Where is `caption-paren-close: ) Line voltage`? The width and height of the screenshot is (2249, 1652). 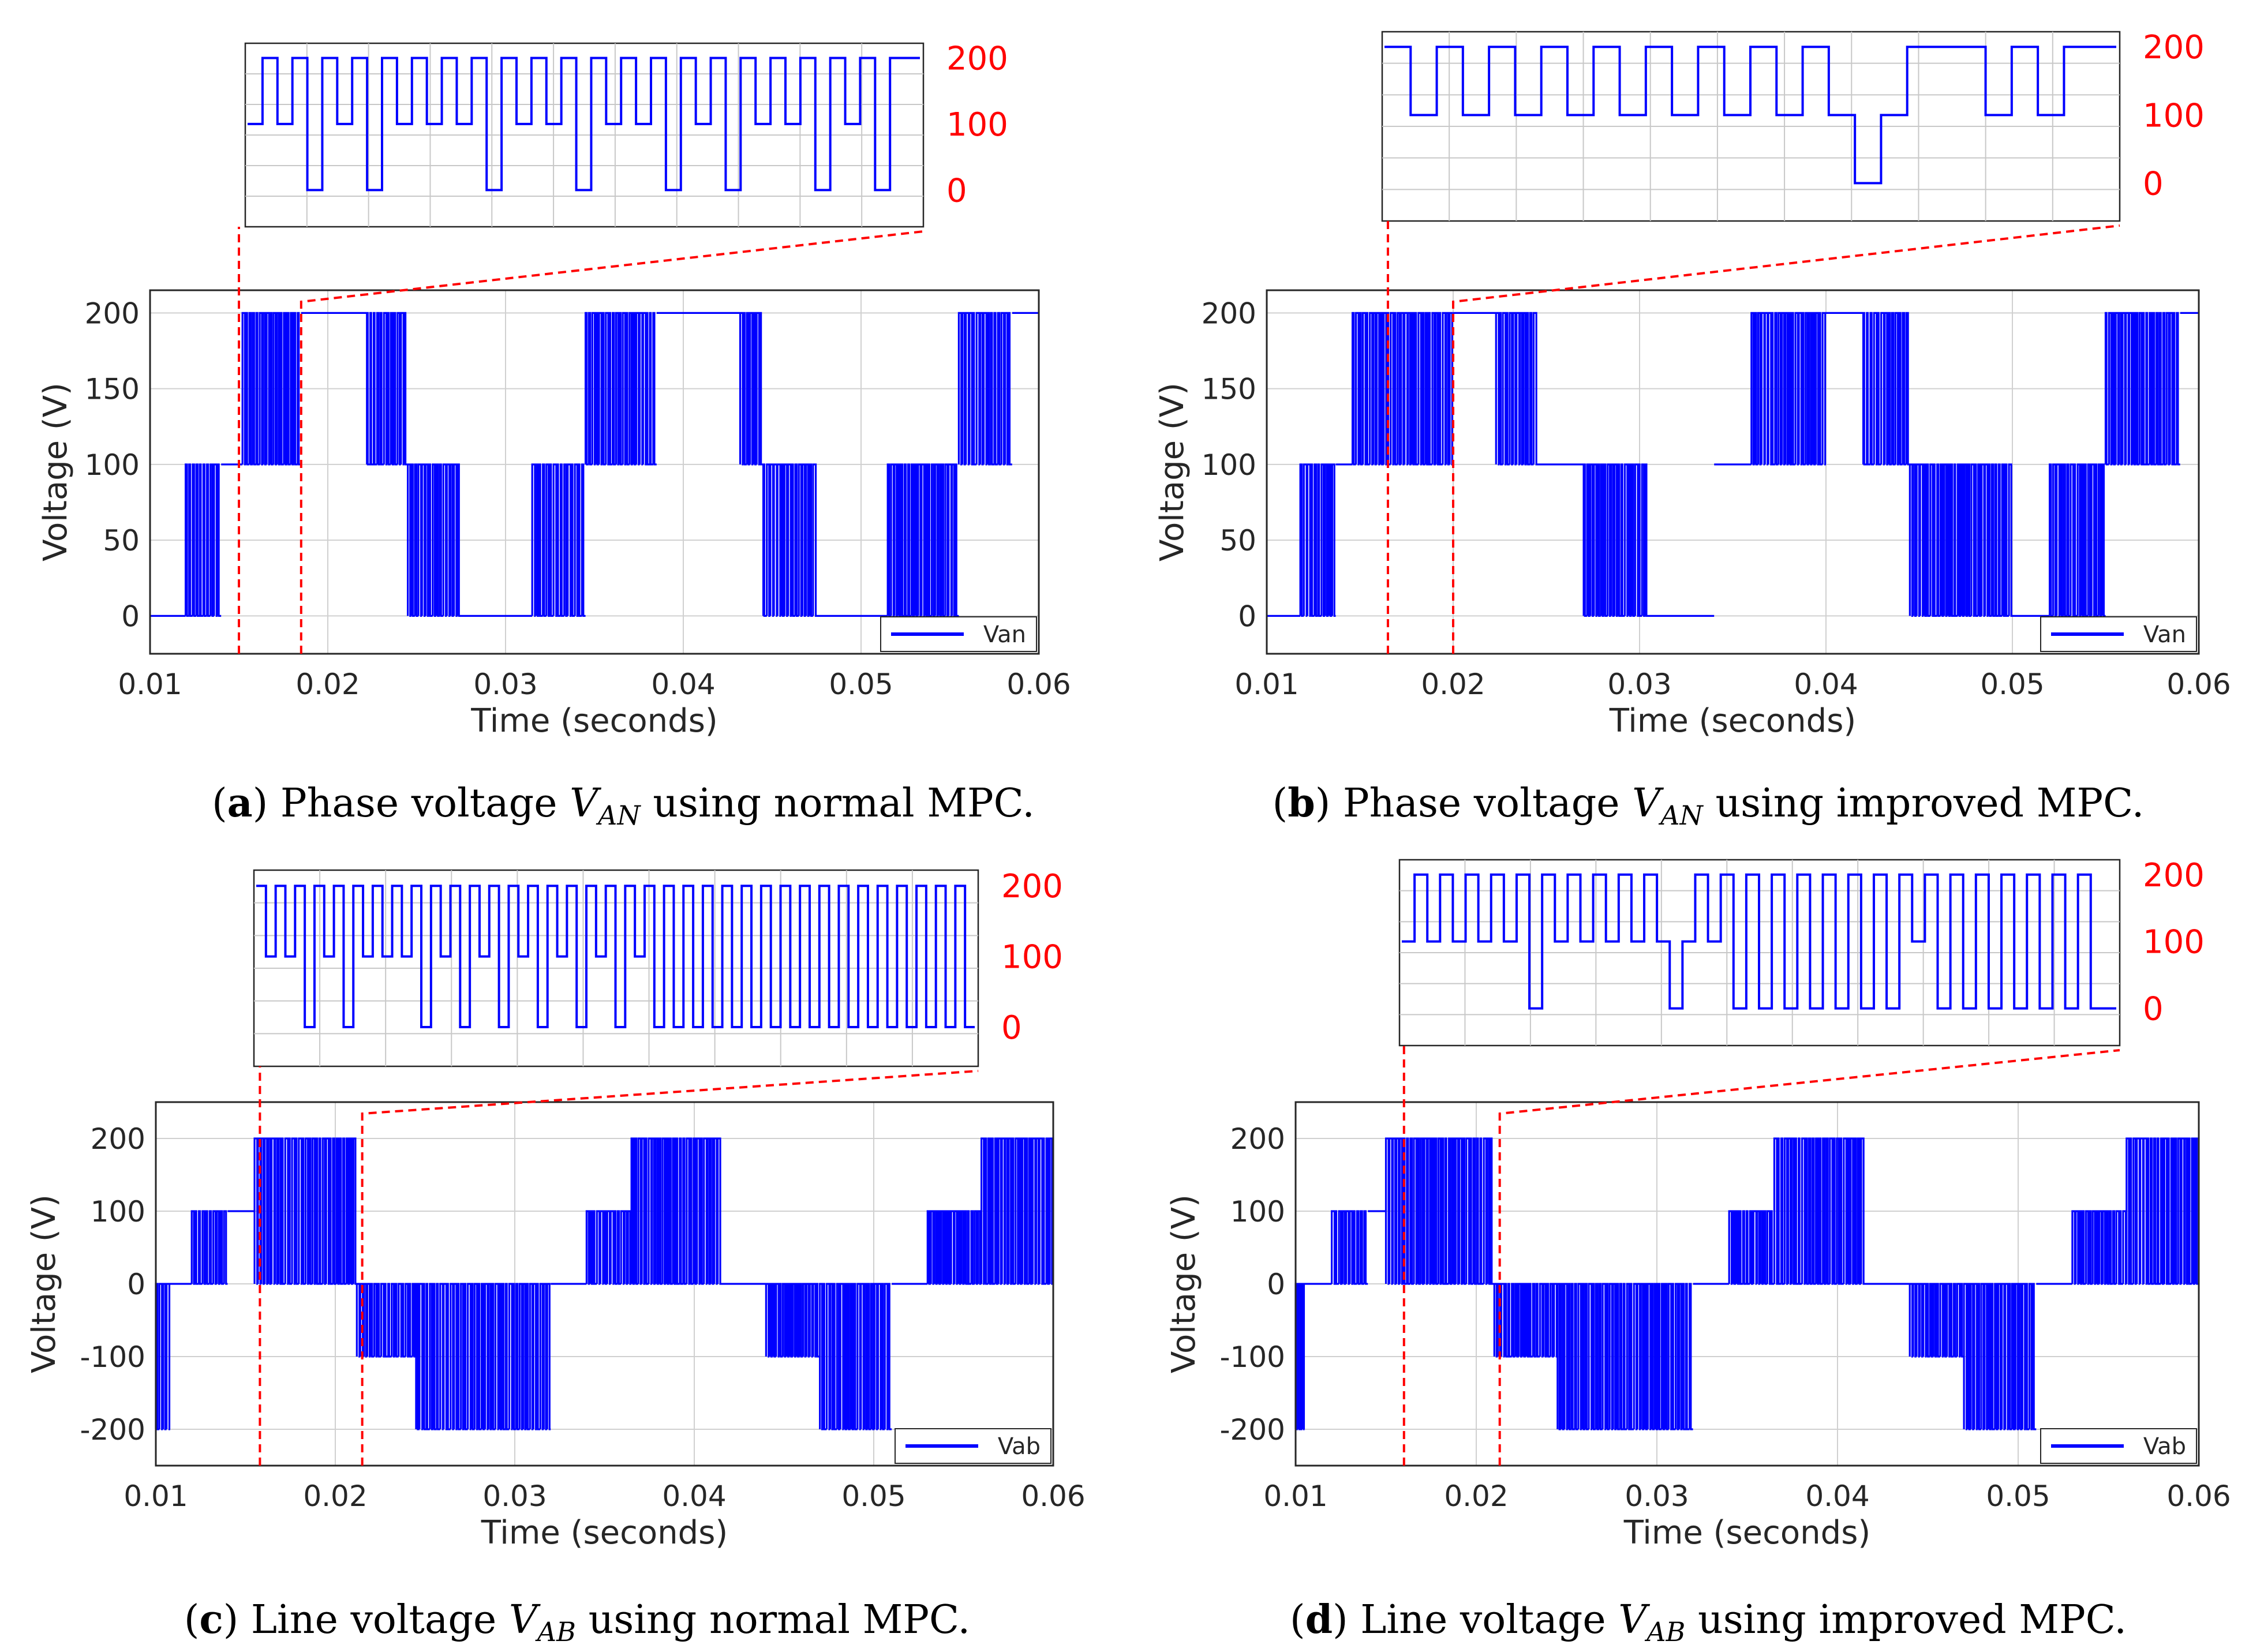 caption-paren-close: ) Line voltage is located at coordinates (1475, 1620).